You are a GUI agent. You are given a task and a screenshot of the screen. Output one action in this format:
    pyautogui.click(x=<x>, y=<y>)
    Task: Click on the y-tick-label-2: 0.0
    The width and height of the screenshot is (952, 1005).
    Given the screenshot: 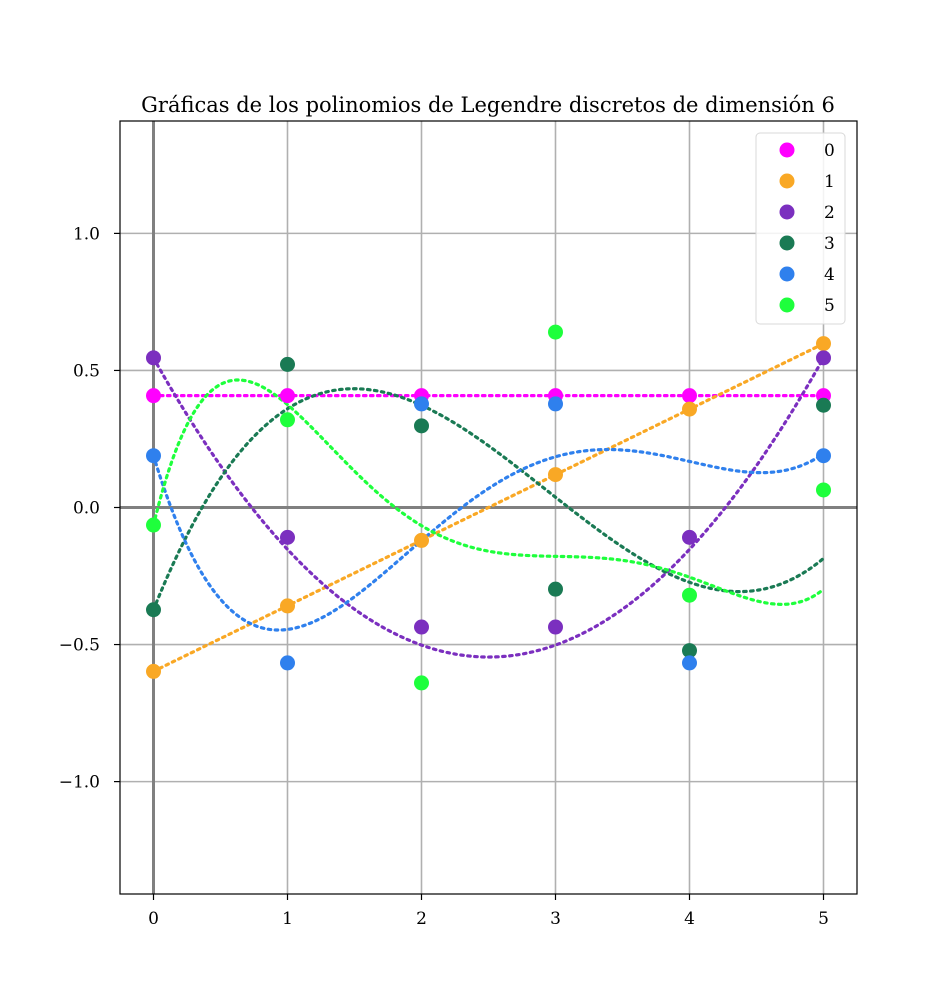 What is the action you would take?
    pyautogui.click(x=86, y=509)
    